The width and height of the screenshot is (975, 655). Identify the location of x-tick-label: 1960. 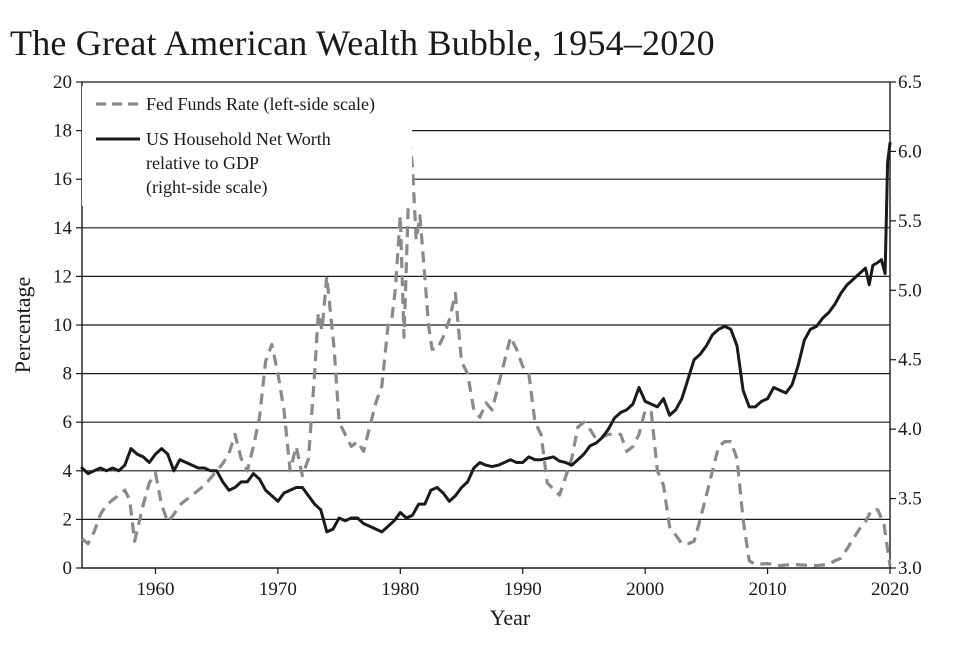
(155, 589).